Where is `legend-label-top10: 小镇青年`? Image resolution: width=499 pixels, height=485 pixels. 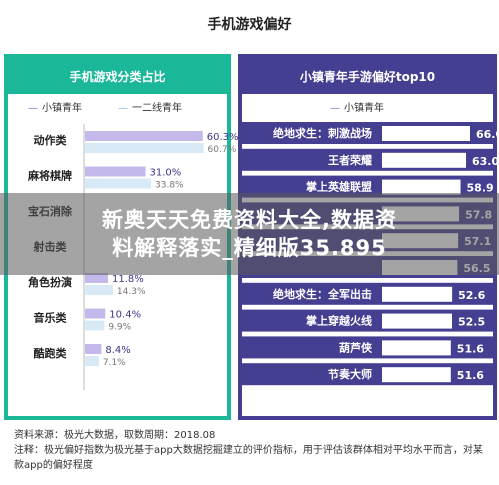
legend-label-top10: 小镇青年 is located at coordinates (364, 107).